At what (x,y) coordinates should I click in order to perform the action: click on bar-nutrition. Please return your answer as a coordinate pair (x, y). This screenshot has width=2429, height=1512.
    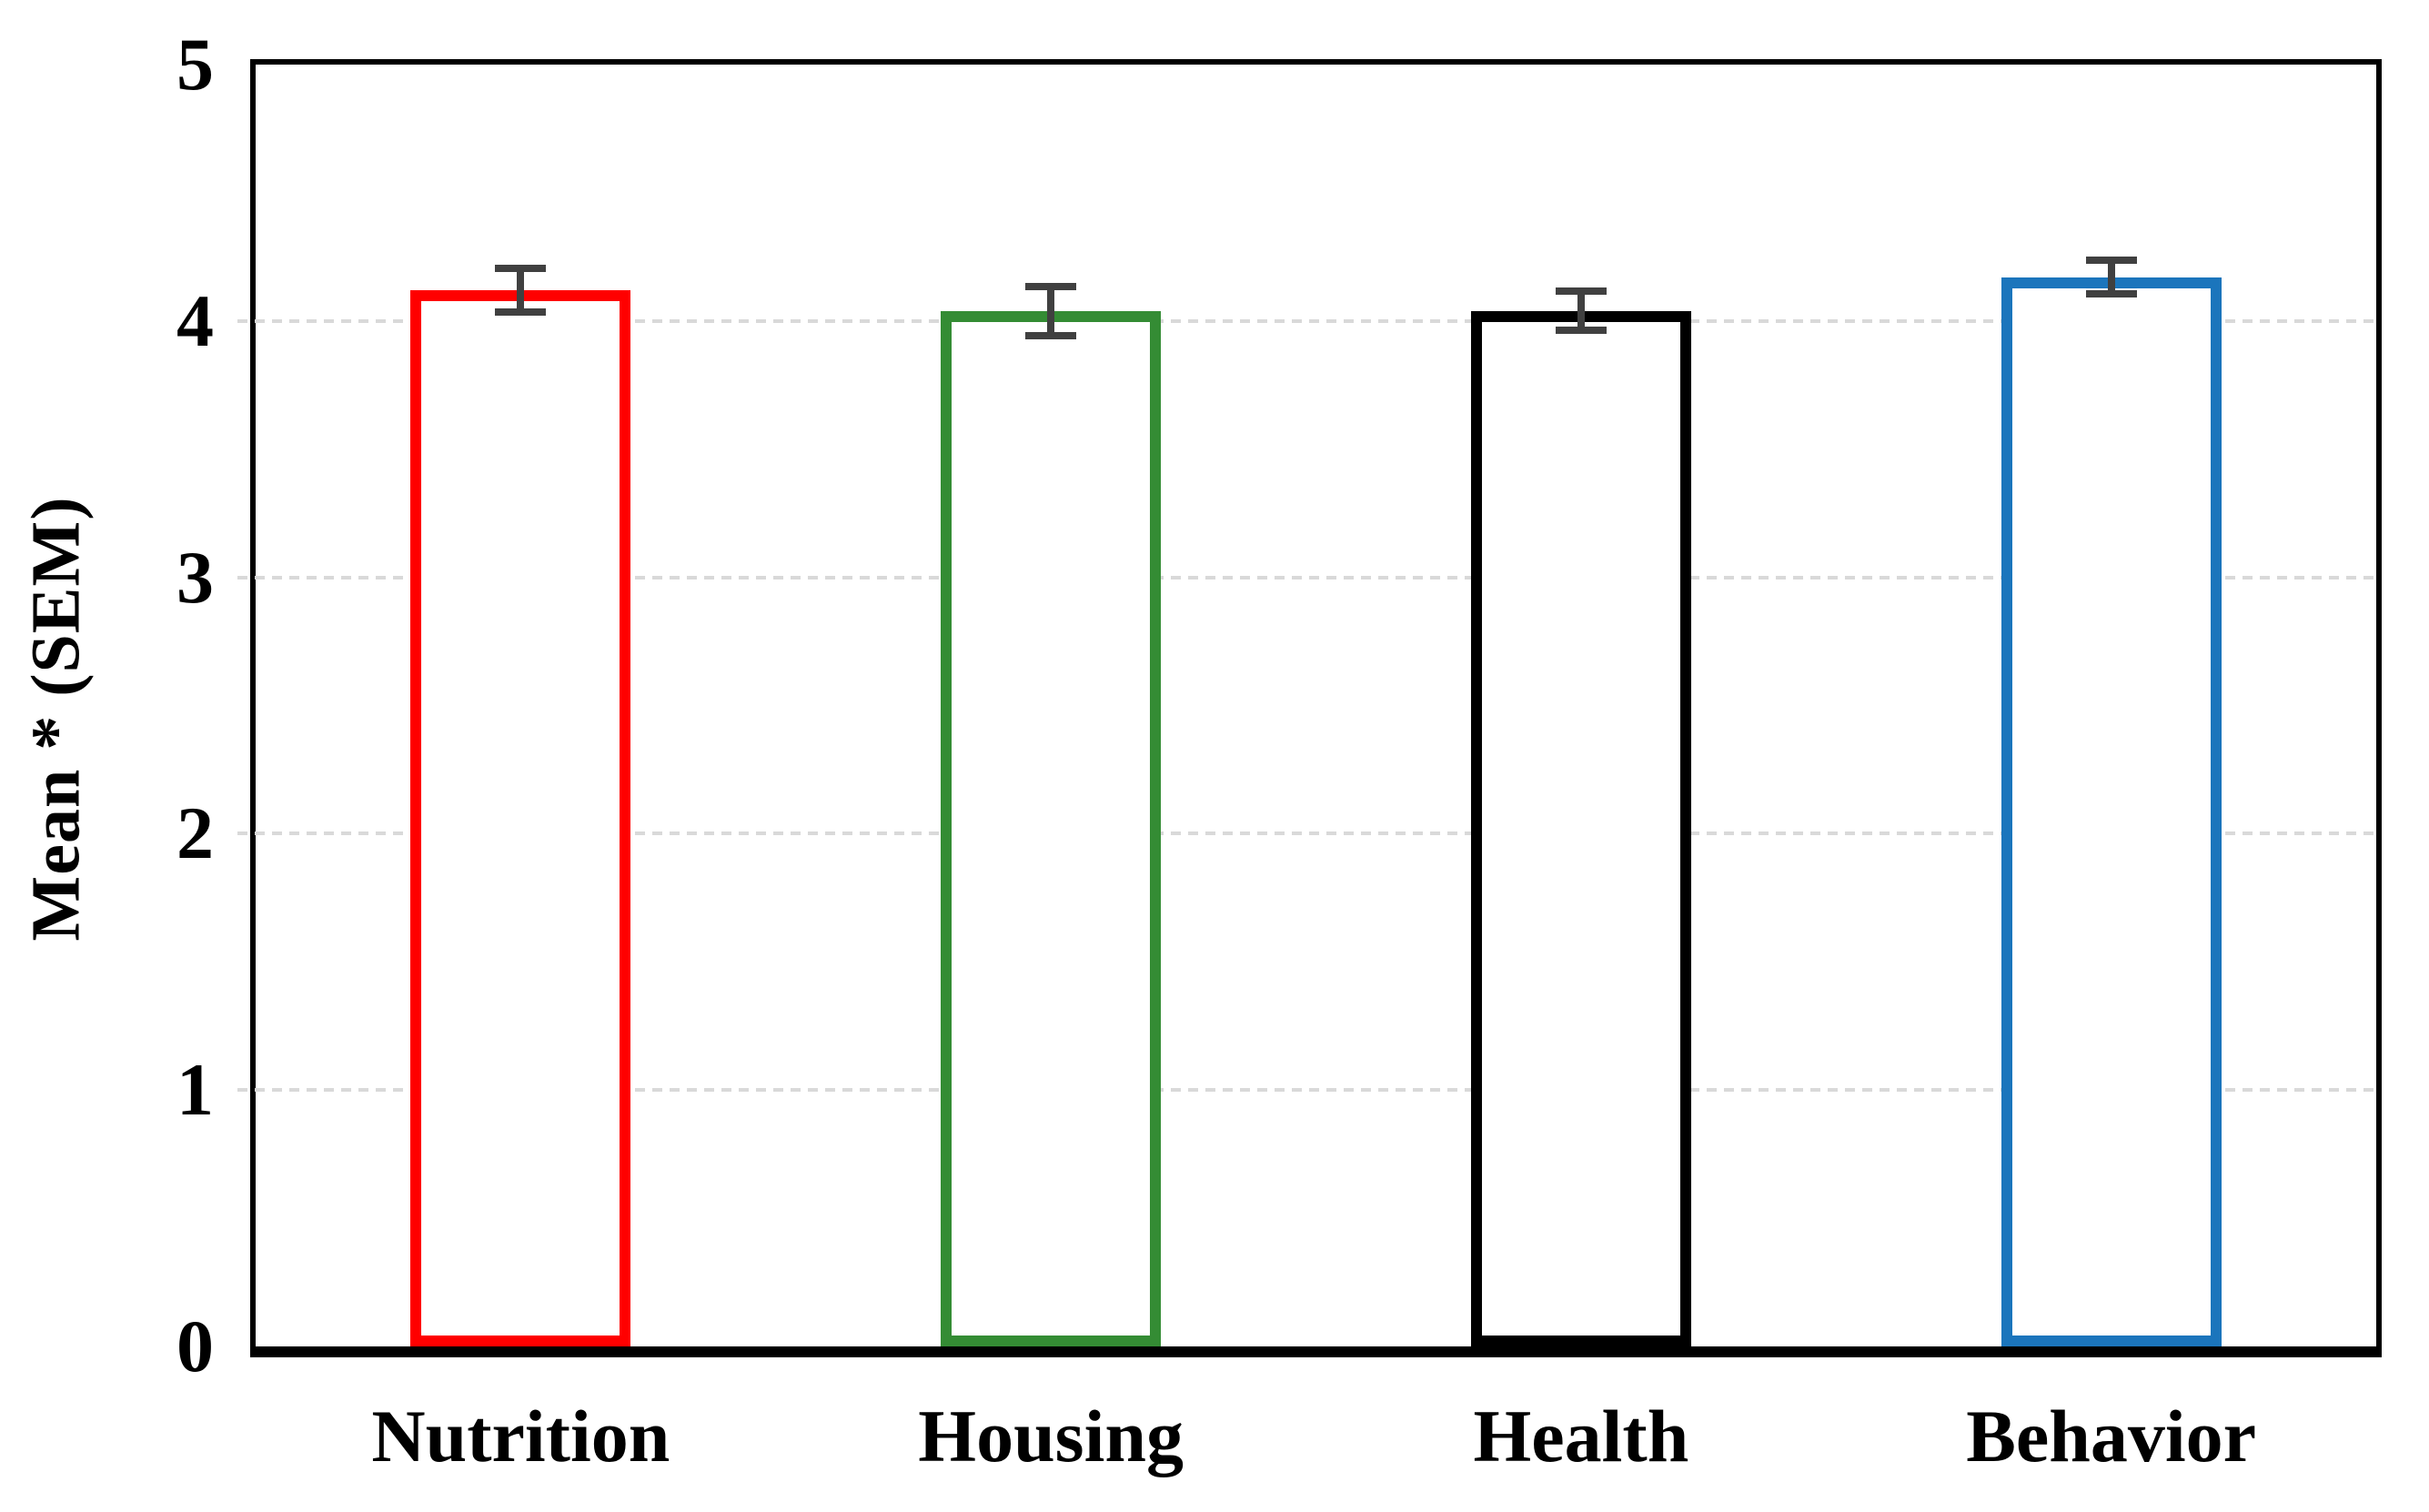
    Looking at the image, I should click on (521, 818).